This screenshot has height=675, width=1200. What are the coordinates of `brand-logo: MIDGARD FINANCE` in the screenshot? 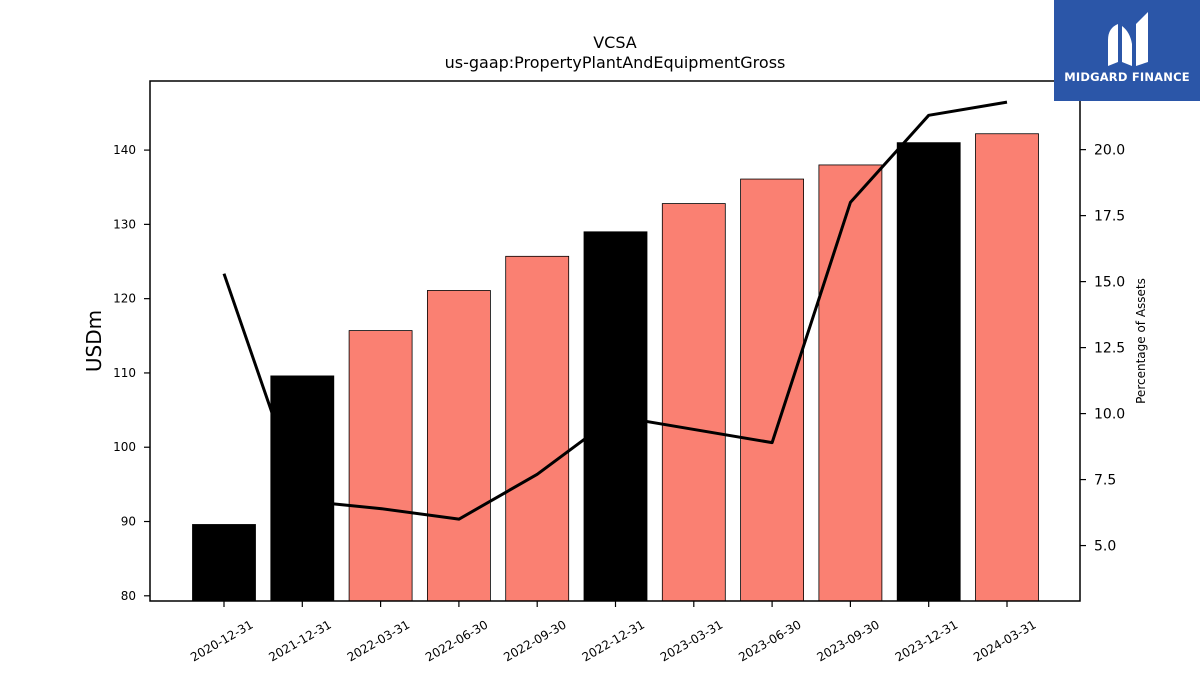 It's located at (1127, 50).